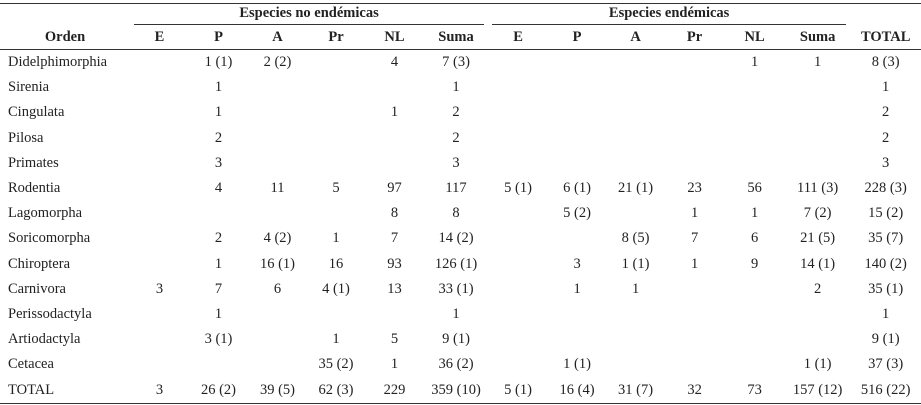 Image resolution: width=921 pixels, height=405 pixels. Describe the element at coordinates (394, 37) in the screenshot. I see `column-header: NL` at that location.